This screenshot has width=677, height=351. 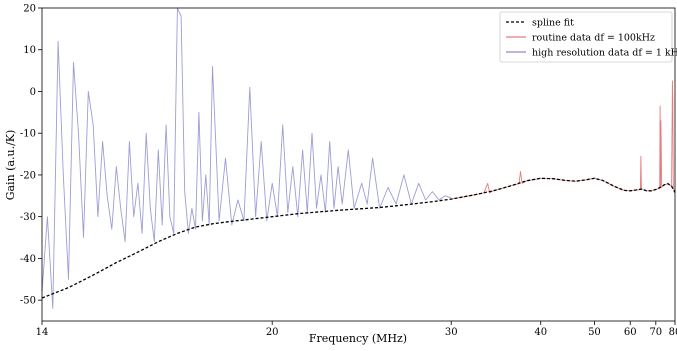 I want to click on y-tick-label: -10, so click(x=28, y=134).